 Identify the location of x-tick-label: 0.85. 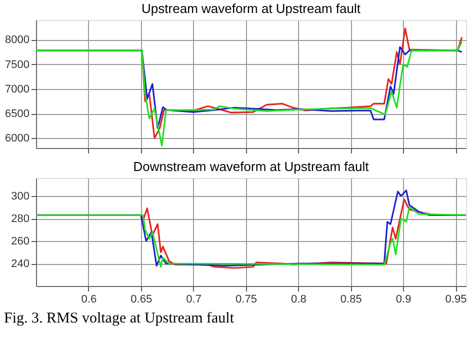
(351, 300).